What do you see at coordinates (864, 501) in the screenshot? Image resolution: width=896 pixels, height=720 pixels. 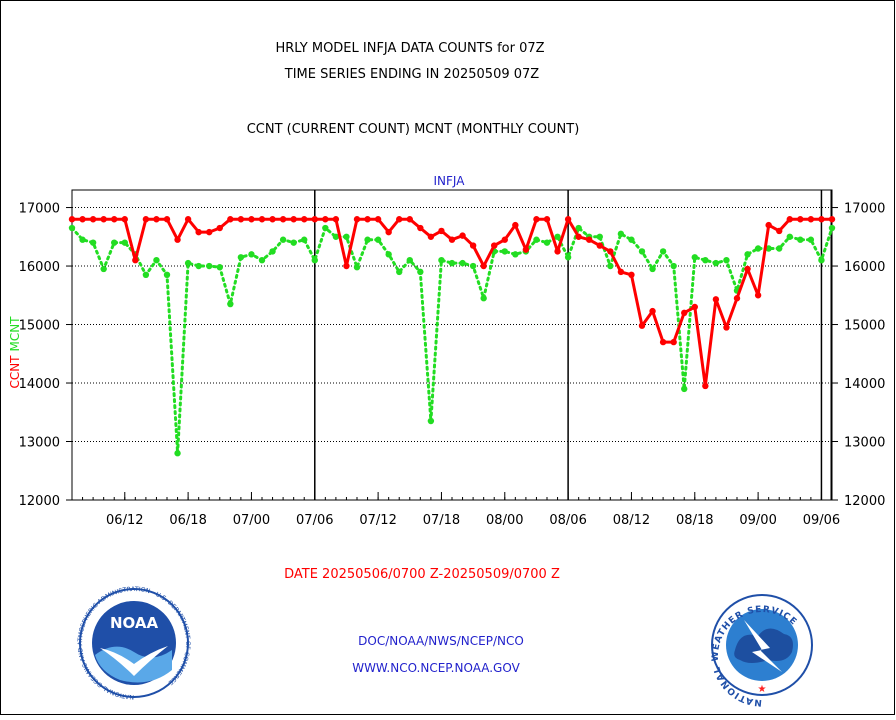 I see `ytick-label-right-12000: 12000` at bounding box center [864, 501].